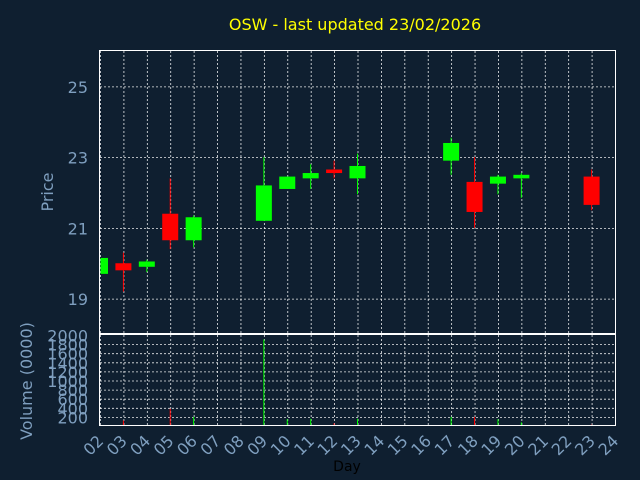 The image size is (640, 480). Describe the element at coordinates (47, 191) in the screenshot. I see `price-y-label: Price` at that location.